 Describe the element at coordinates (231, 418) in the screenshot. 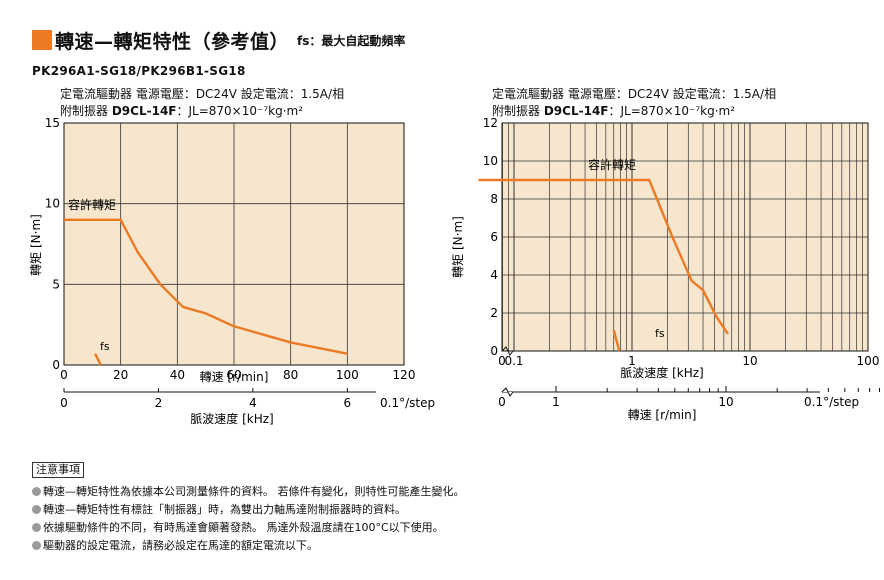

I see `left-secondary-label: 脈波速度 [kHz]` at that location.